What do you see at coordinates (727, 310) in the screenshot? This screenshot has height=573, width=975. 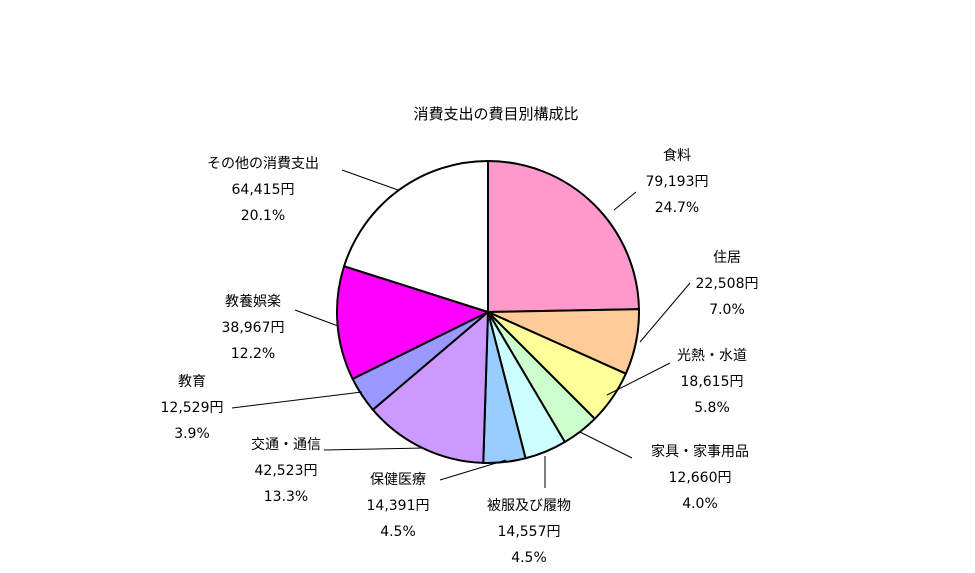 I see `slice-label-percent-2: 7.0%` at bounding box center [727, 310].